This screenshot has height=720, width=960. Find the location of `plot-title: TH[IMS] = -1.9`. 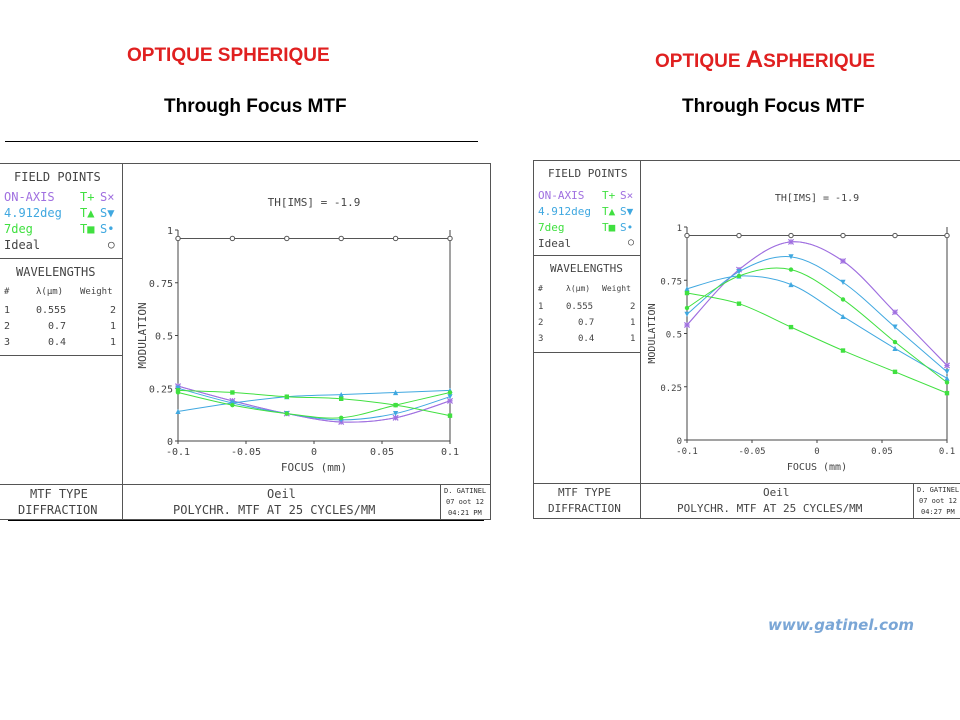

plot-title: TH[IMS] = -1.9 is located at coordinates (314, 202).